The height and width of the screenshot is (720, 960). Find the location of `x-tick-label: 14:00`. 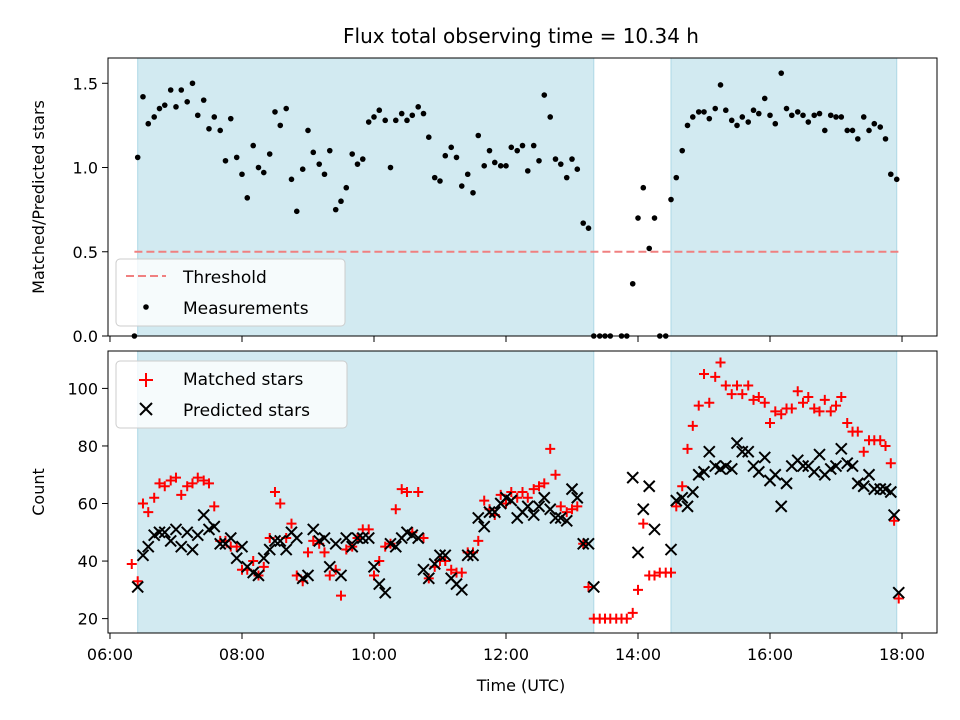

x-tick-label: 14:00 is located at coordinates (638, 654).